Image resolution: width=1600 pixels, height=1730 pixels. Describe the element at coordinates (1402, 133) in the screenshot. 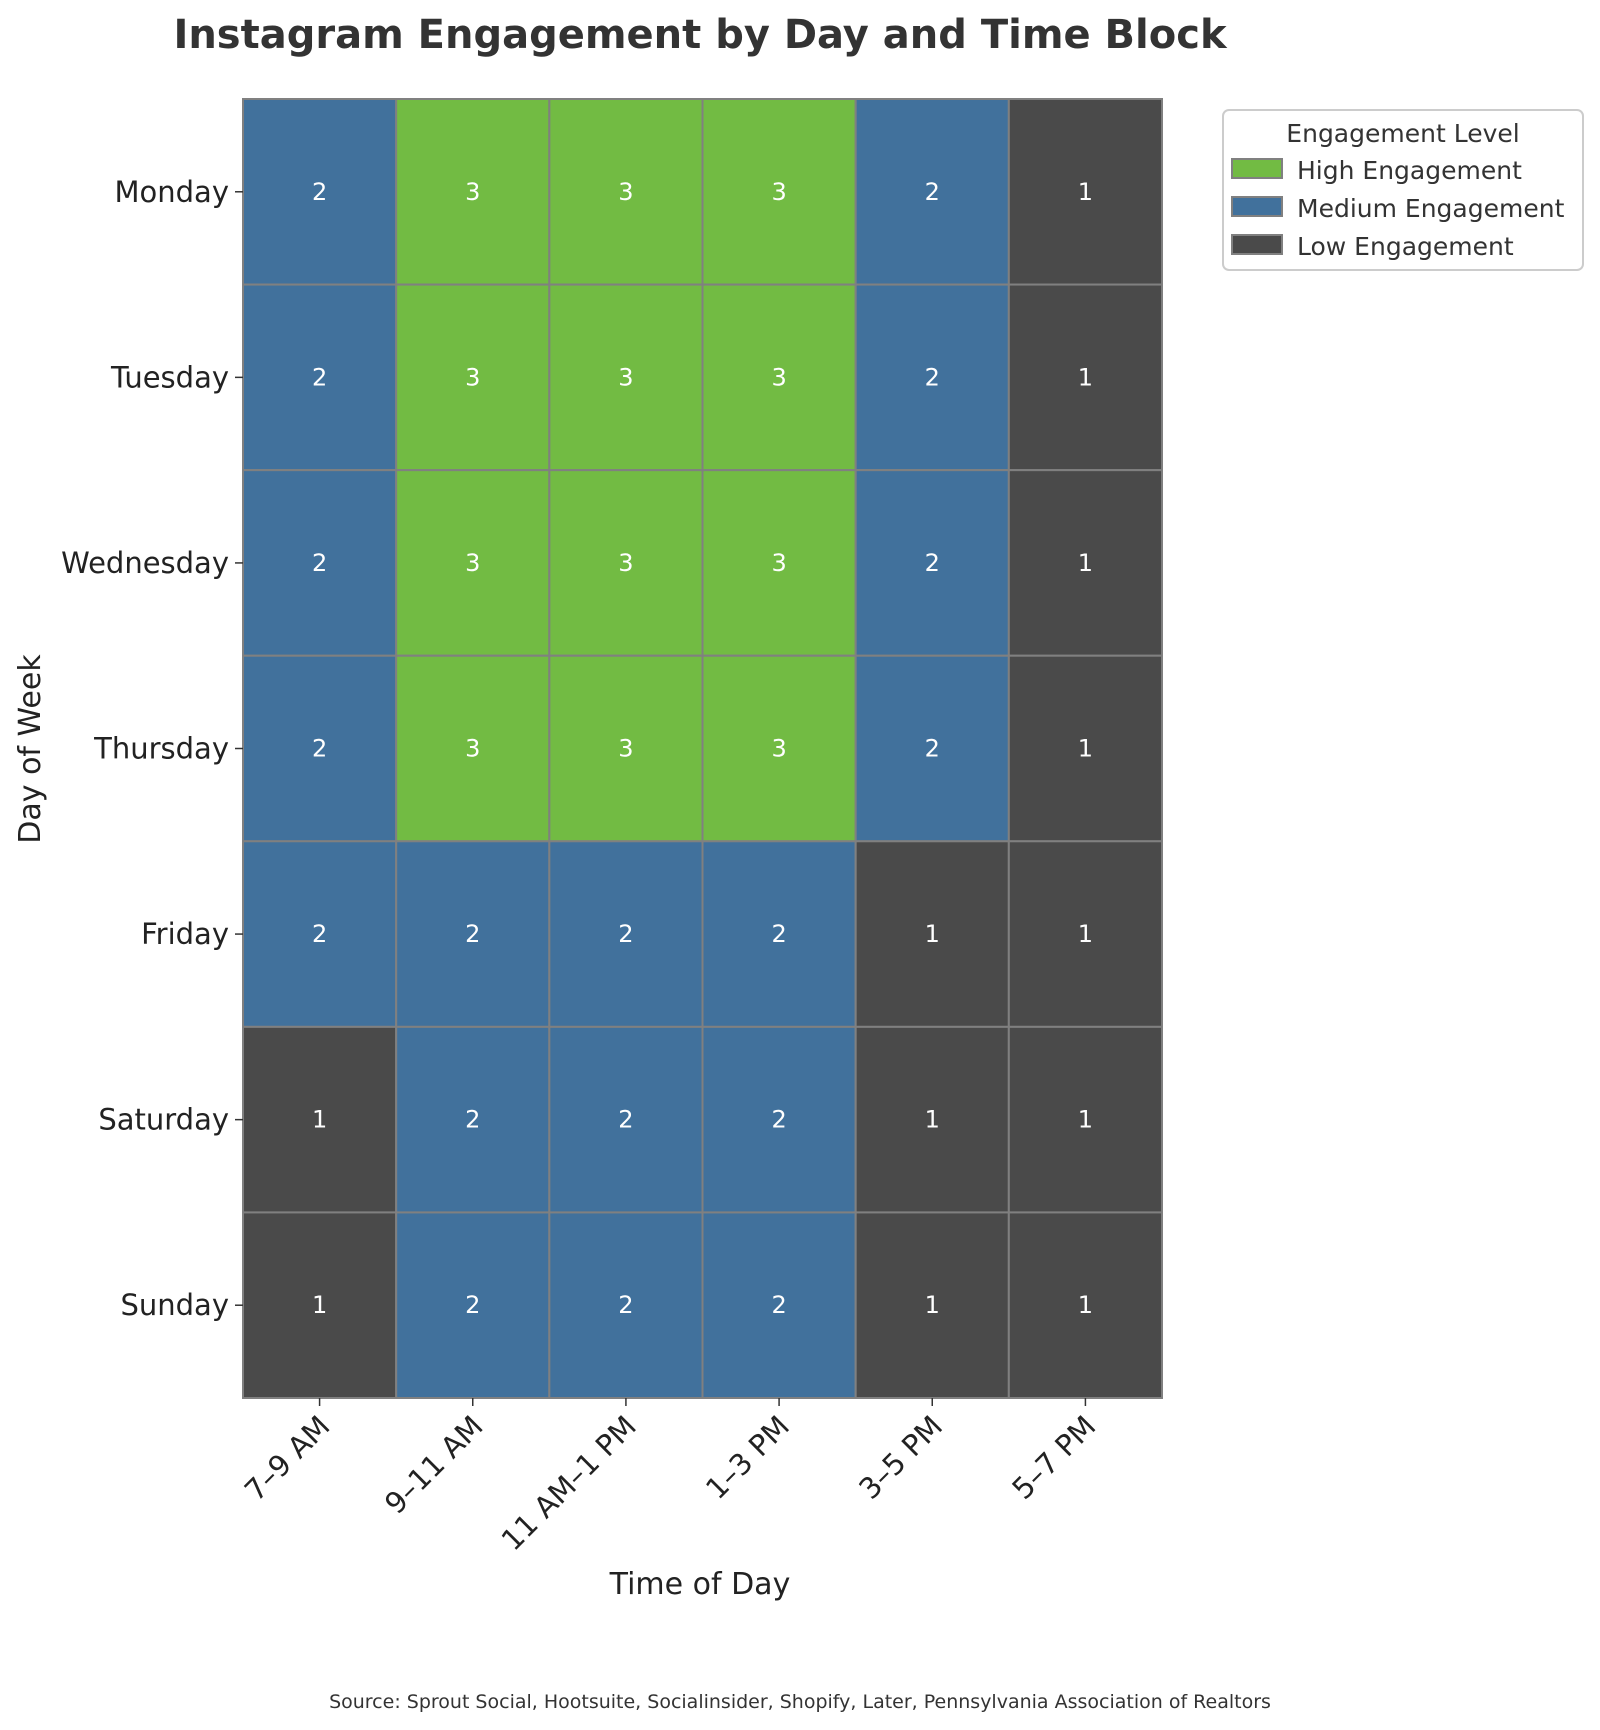

I see `legend-title: Engagement Level` at that location.